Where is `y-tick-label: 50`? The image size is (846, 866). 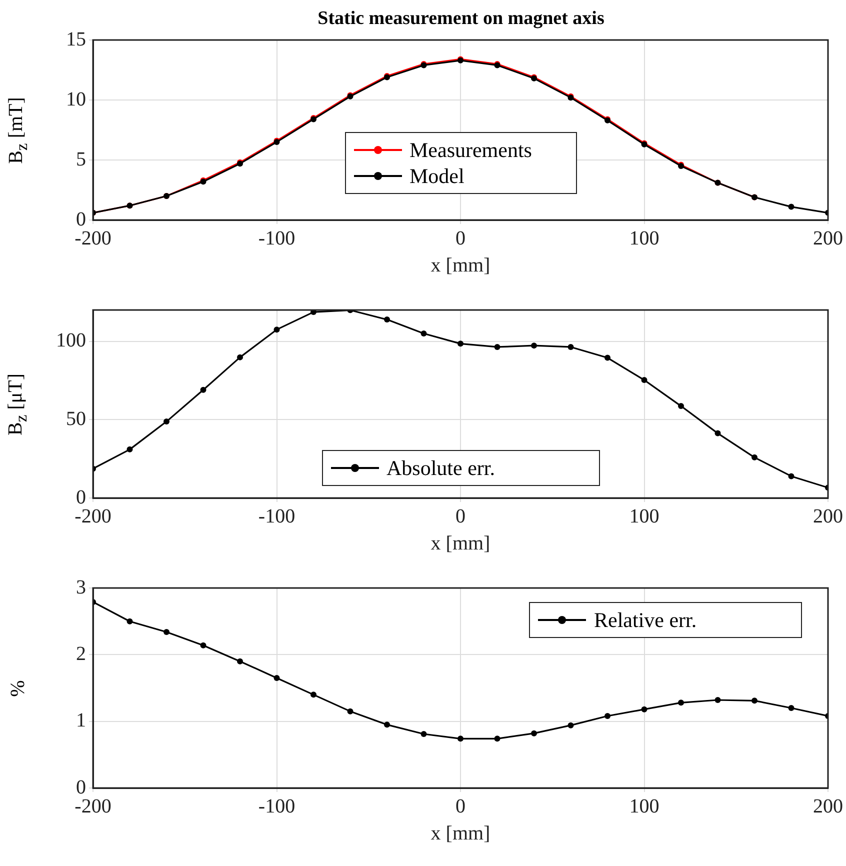
y-tick-label: 50 is located at coordinates (76, 419).